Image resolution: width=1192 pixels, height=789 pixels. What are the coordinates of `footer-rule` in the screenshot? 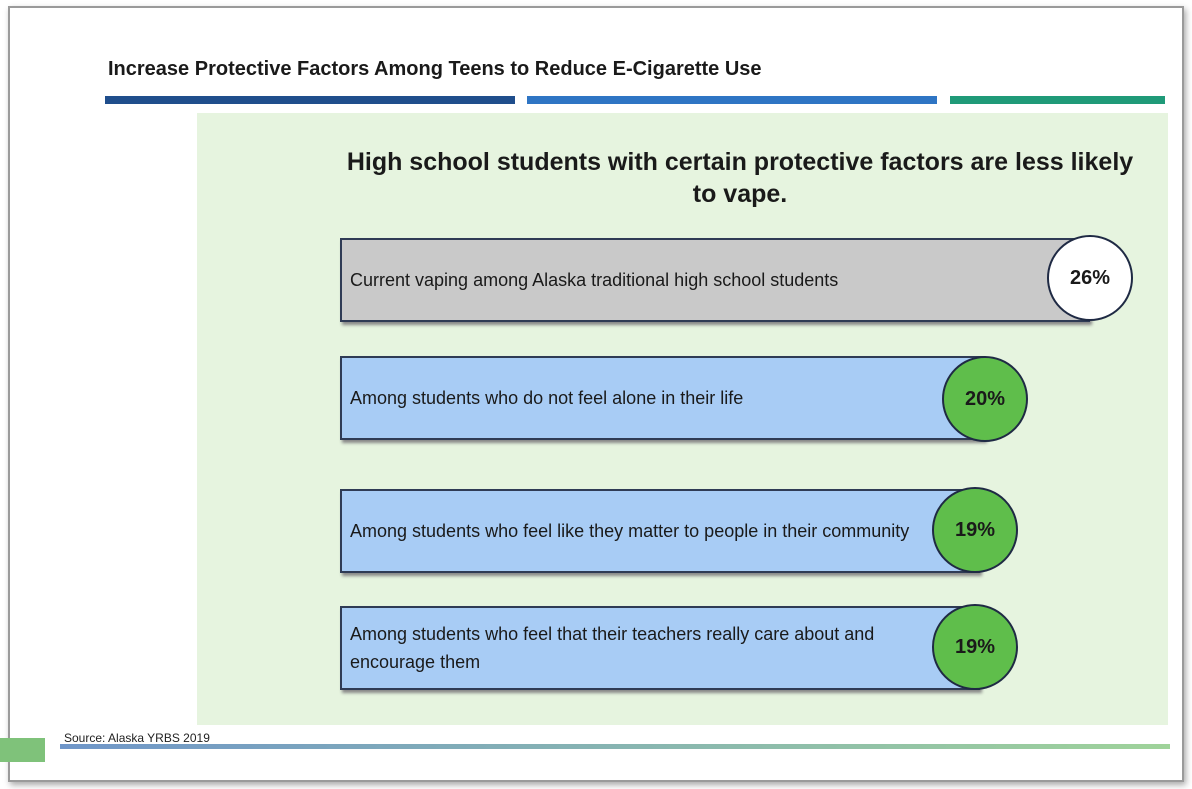 It's located at (615, 746).